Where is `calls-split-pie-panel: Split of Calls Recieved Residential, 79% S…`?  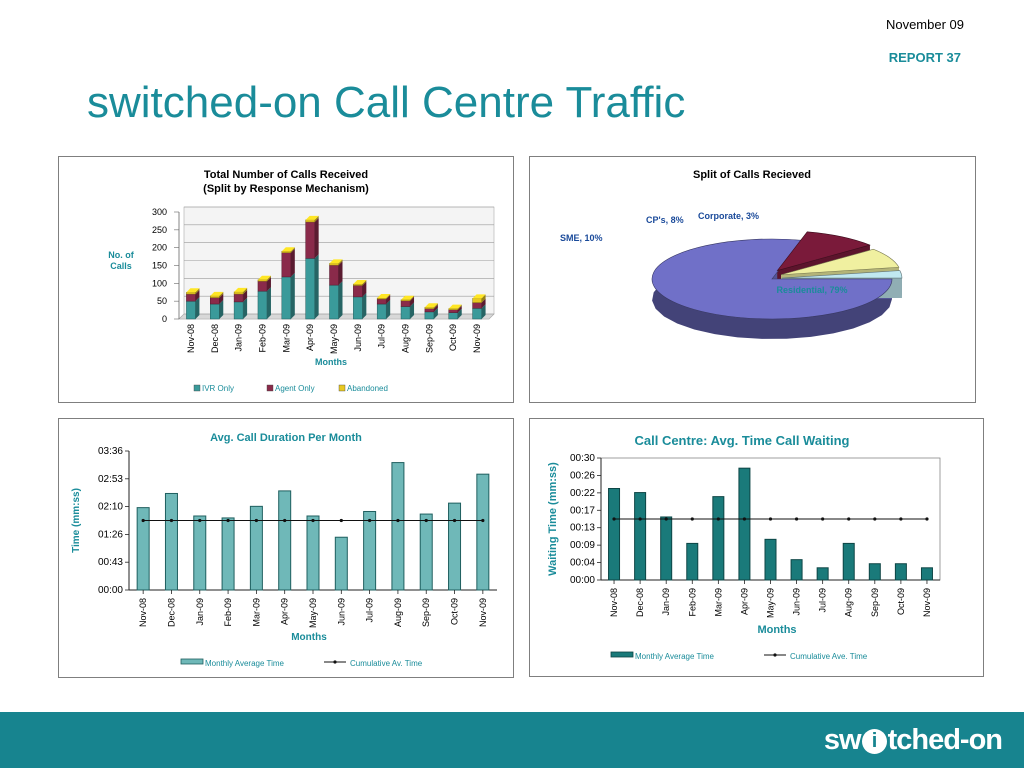
calls-split-pie-panel: Split of Calls Recieved Residential, 79% S… is located at coordinates (752, 279).